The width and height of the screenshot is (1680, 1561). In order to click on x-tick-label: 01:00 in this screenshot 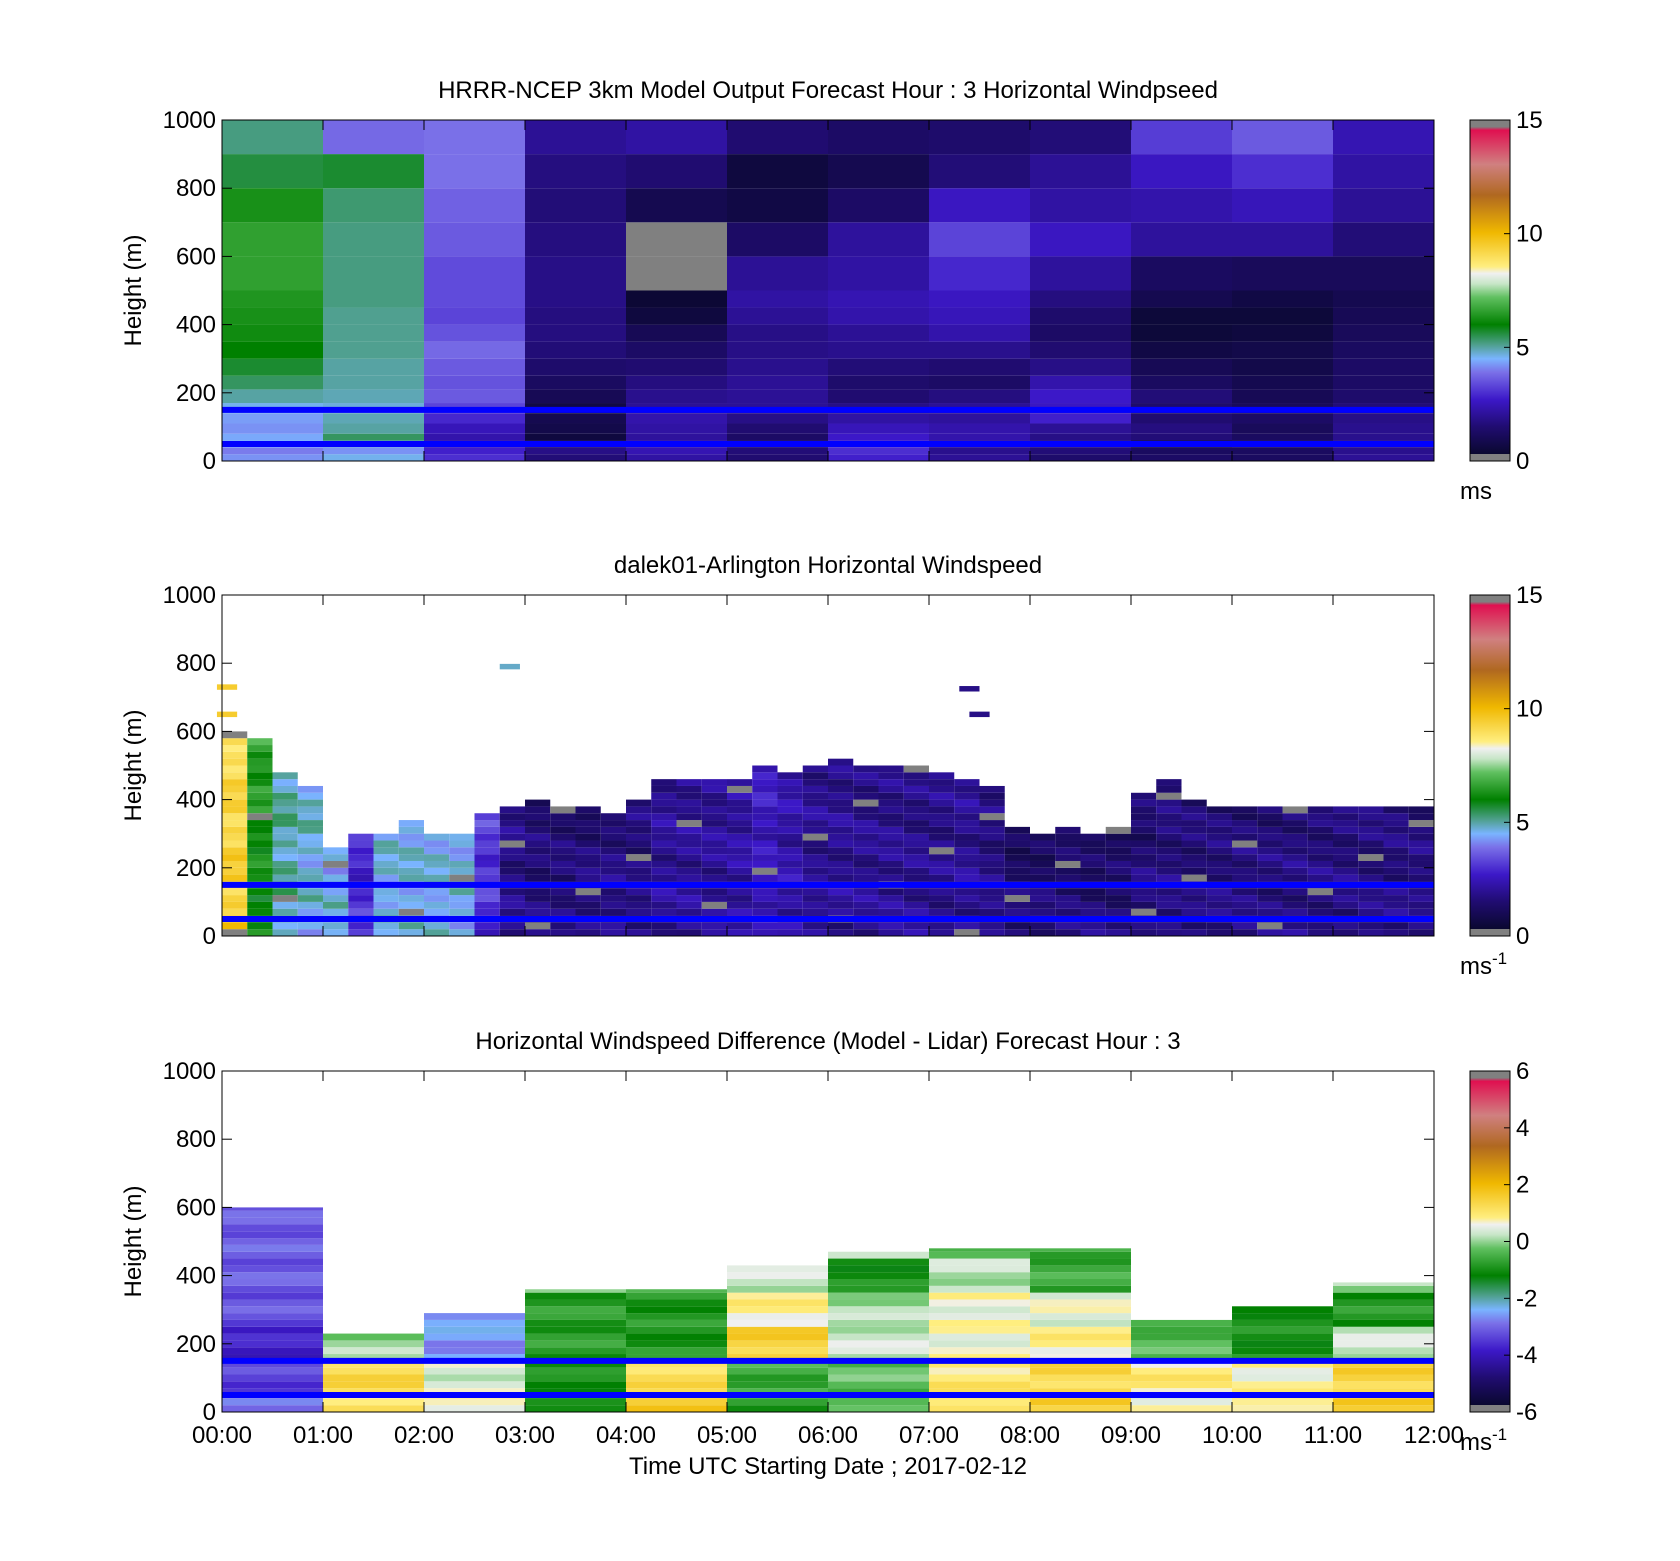, I will do `click(323, 1435)`.